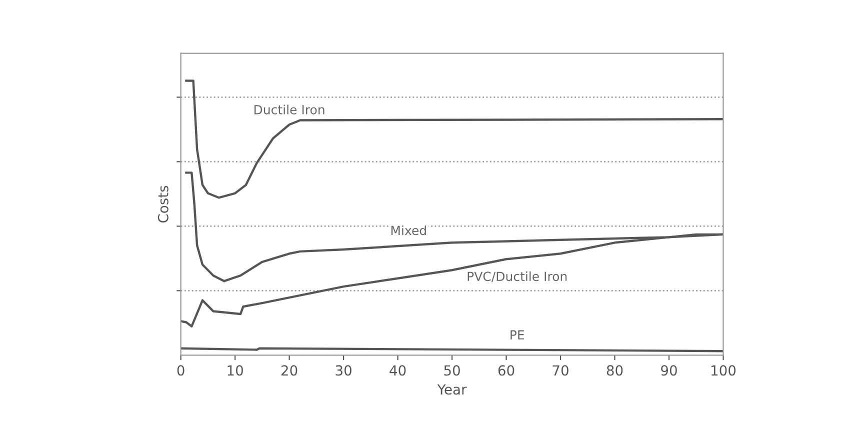 The image size is (861, 444). I want to click on x-tick-label: 30, so click(344, 370).